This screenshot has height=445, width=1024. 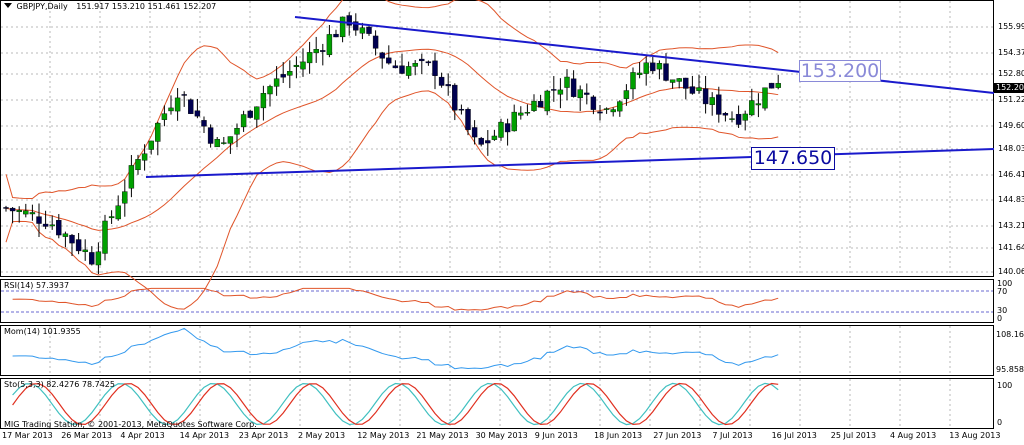 What do you see at coordinates (570, 163) in the screenshot?
I see `support-line` at bounding box center [570, 163].